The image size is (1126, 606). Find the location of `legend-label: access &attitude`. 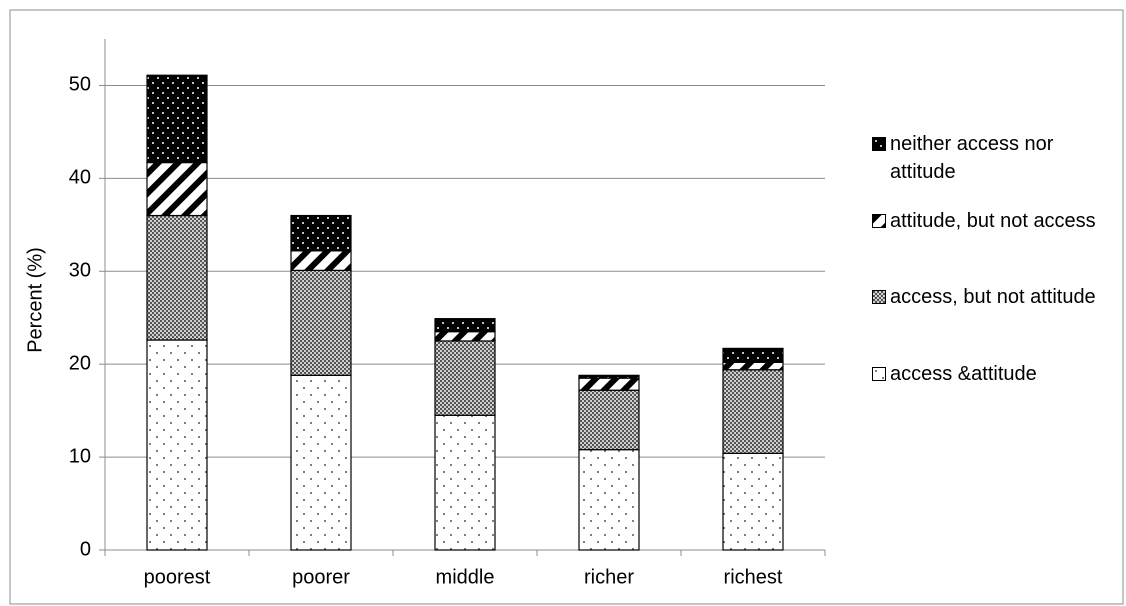

legend-label: access &attitude is located at coordinates (963, 374).